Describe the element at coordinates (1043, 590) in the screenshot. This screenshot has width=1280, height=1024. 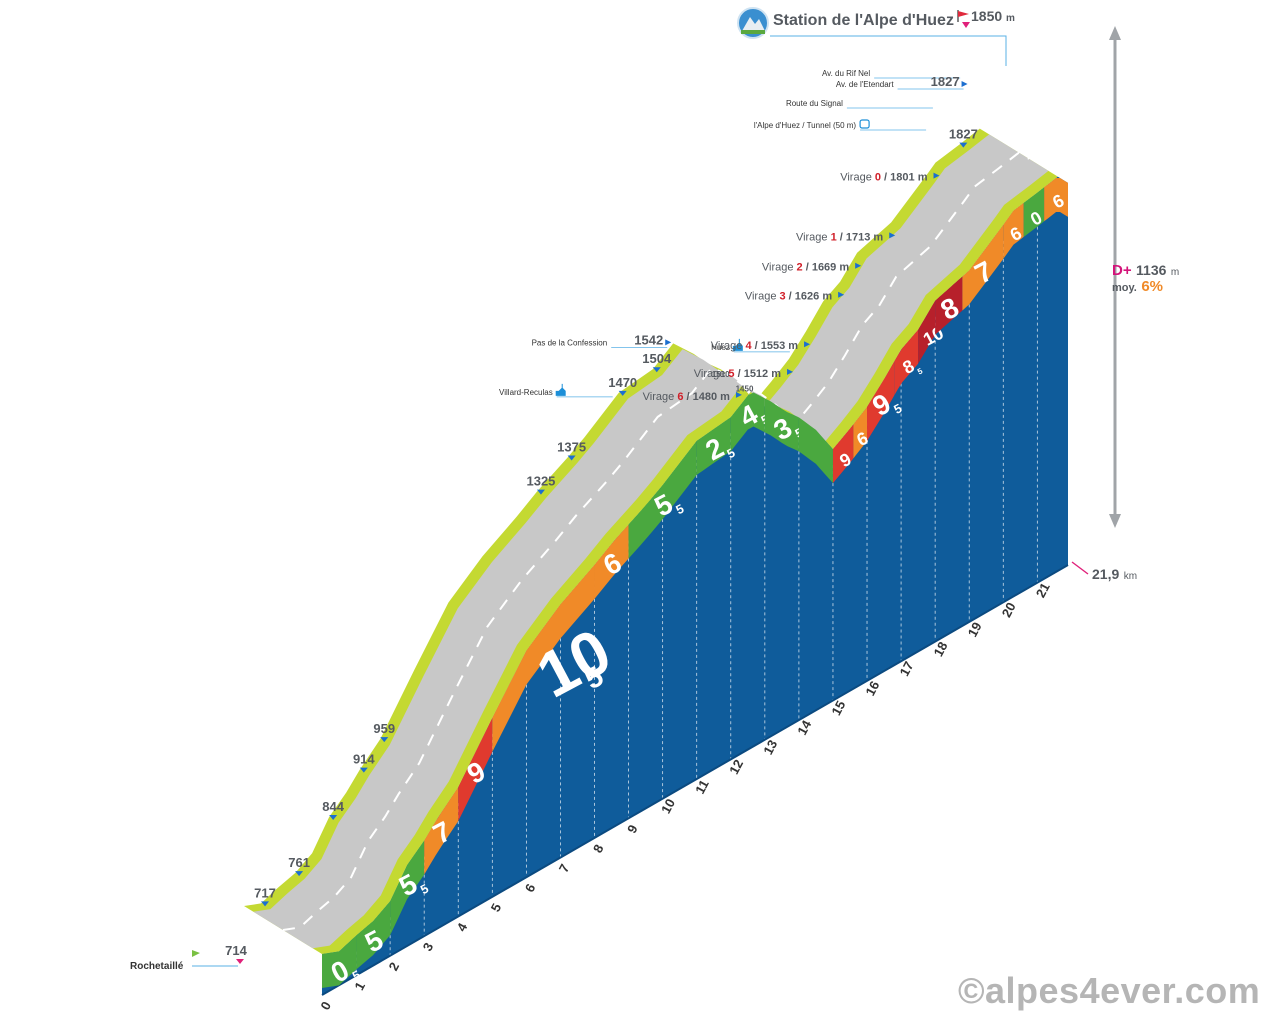
I see `km-tick-label: 21` at that location.